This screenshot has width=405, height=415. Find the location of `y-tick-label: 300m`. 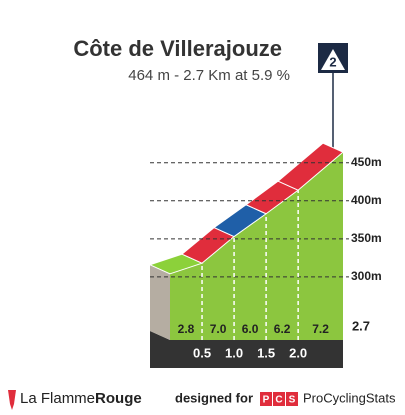

y-tick-label: 300m is located at coordinates (366, 276).